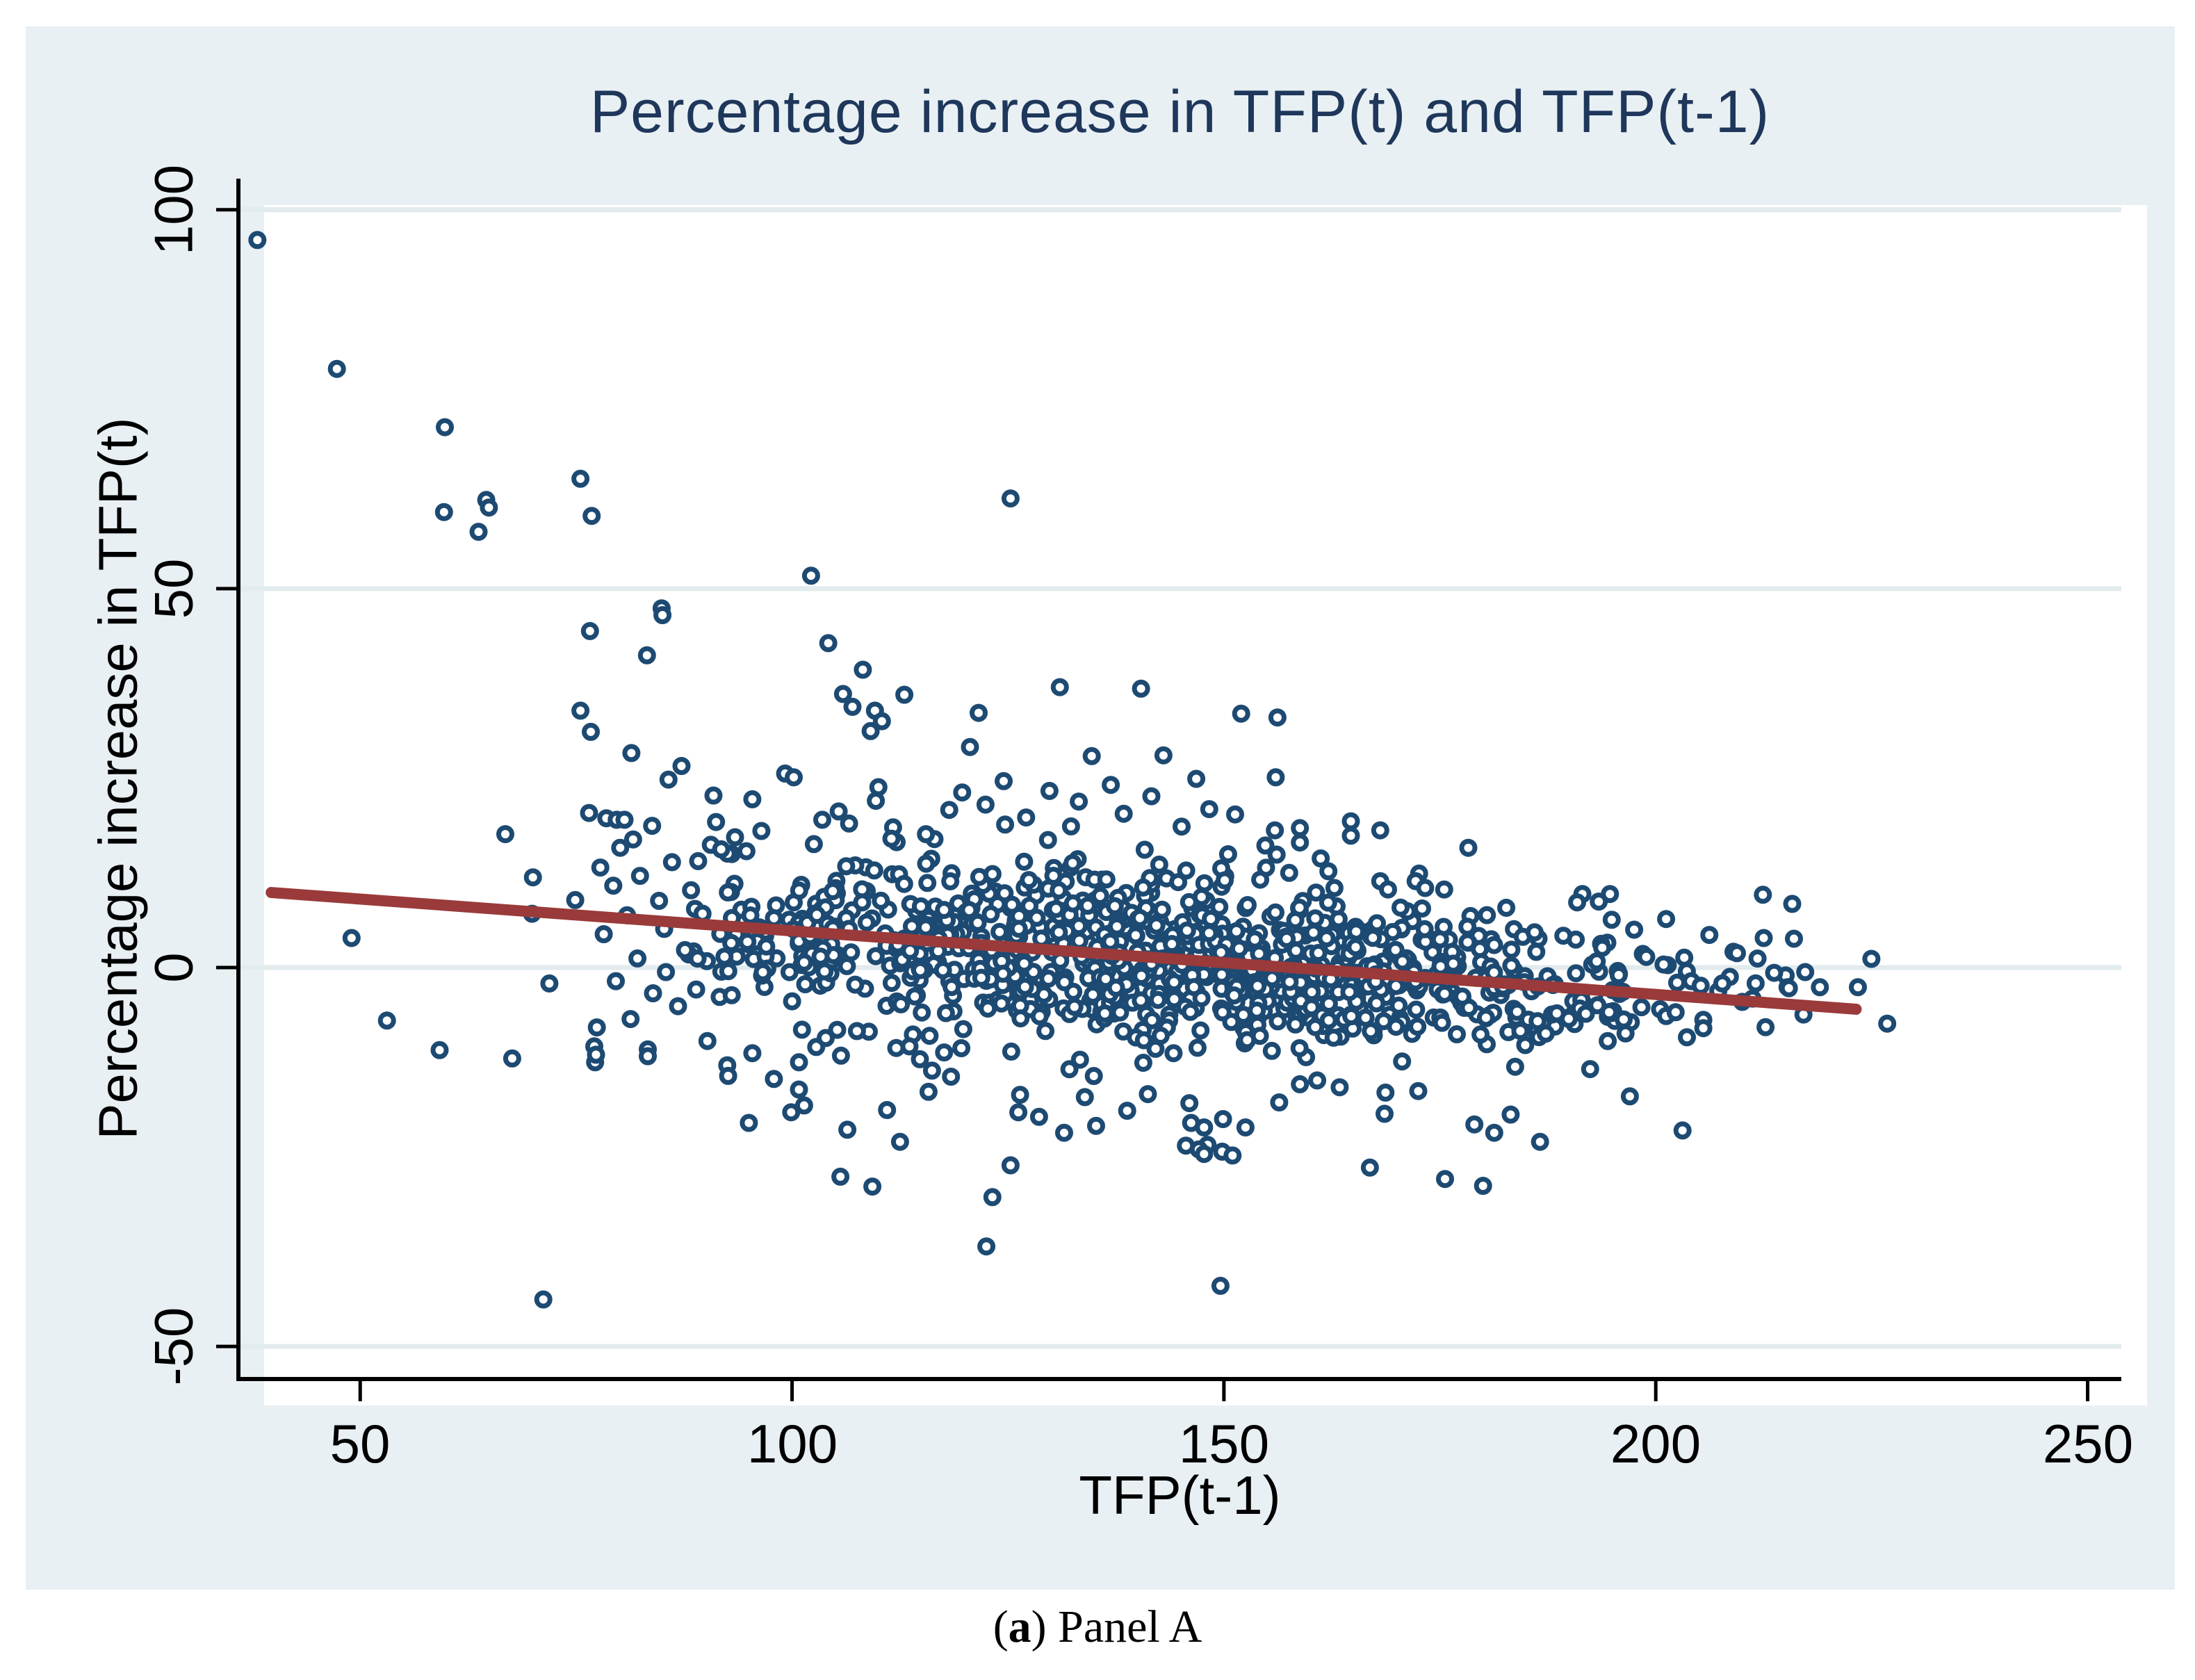 The image size is (2195, 1680). Describe the element at coordinates (1224, 1443) in the screenshot. I see `x-tick-label-150: 150` at that location.